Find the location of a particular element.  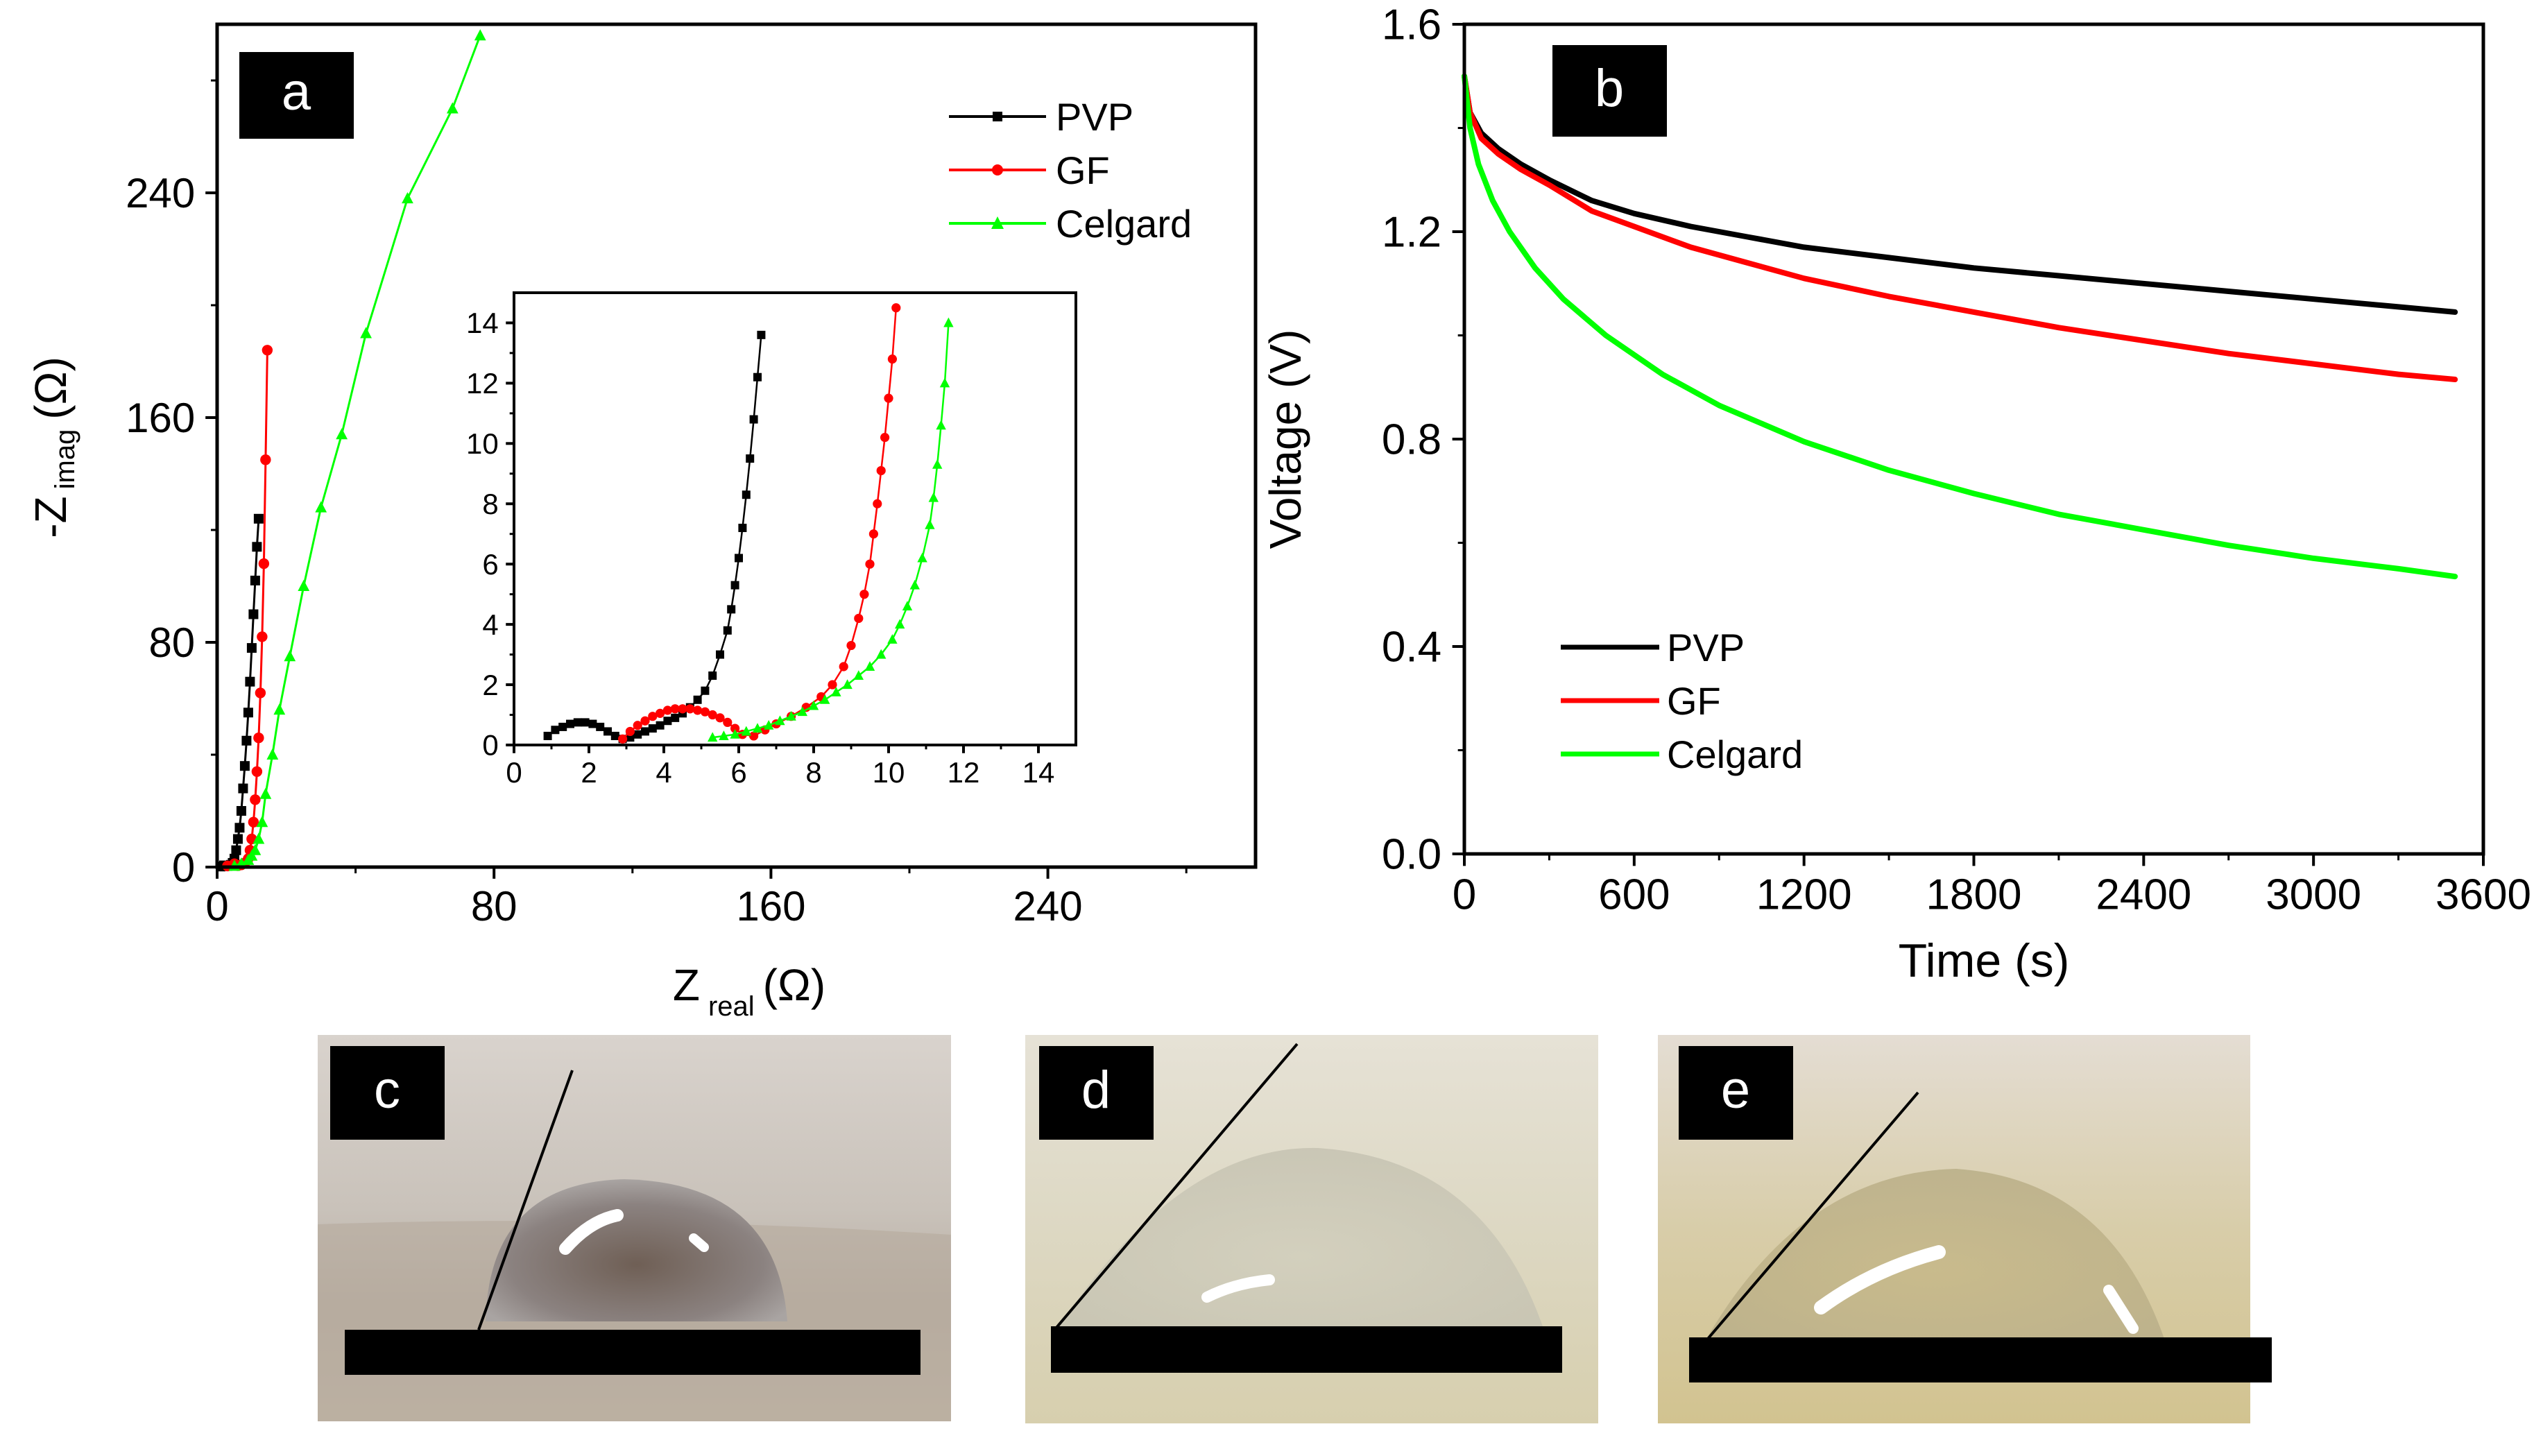

panel-b-plot-area is located at coordinates (1960, 326).